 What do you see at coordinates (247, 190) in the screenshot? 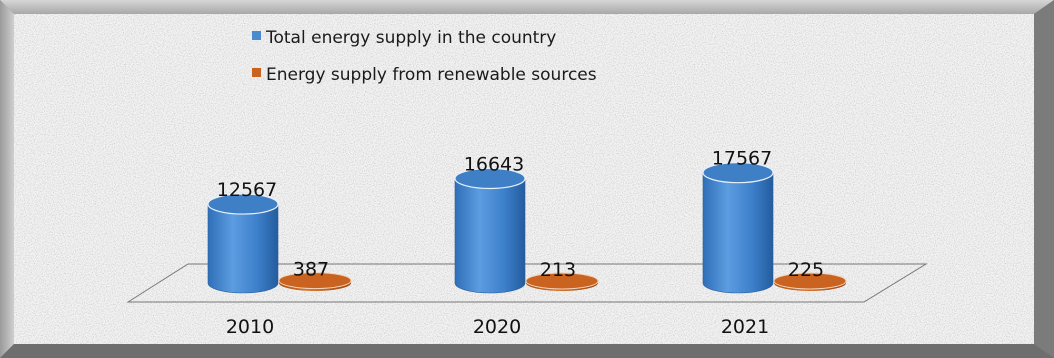
I see `data-label-total-2010: 12567` at bounding box center [247, 190].